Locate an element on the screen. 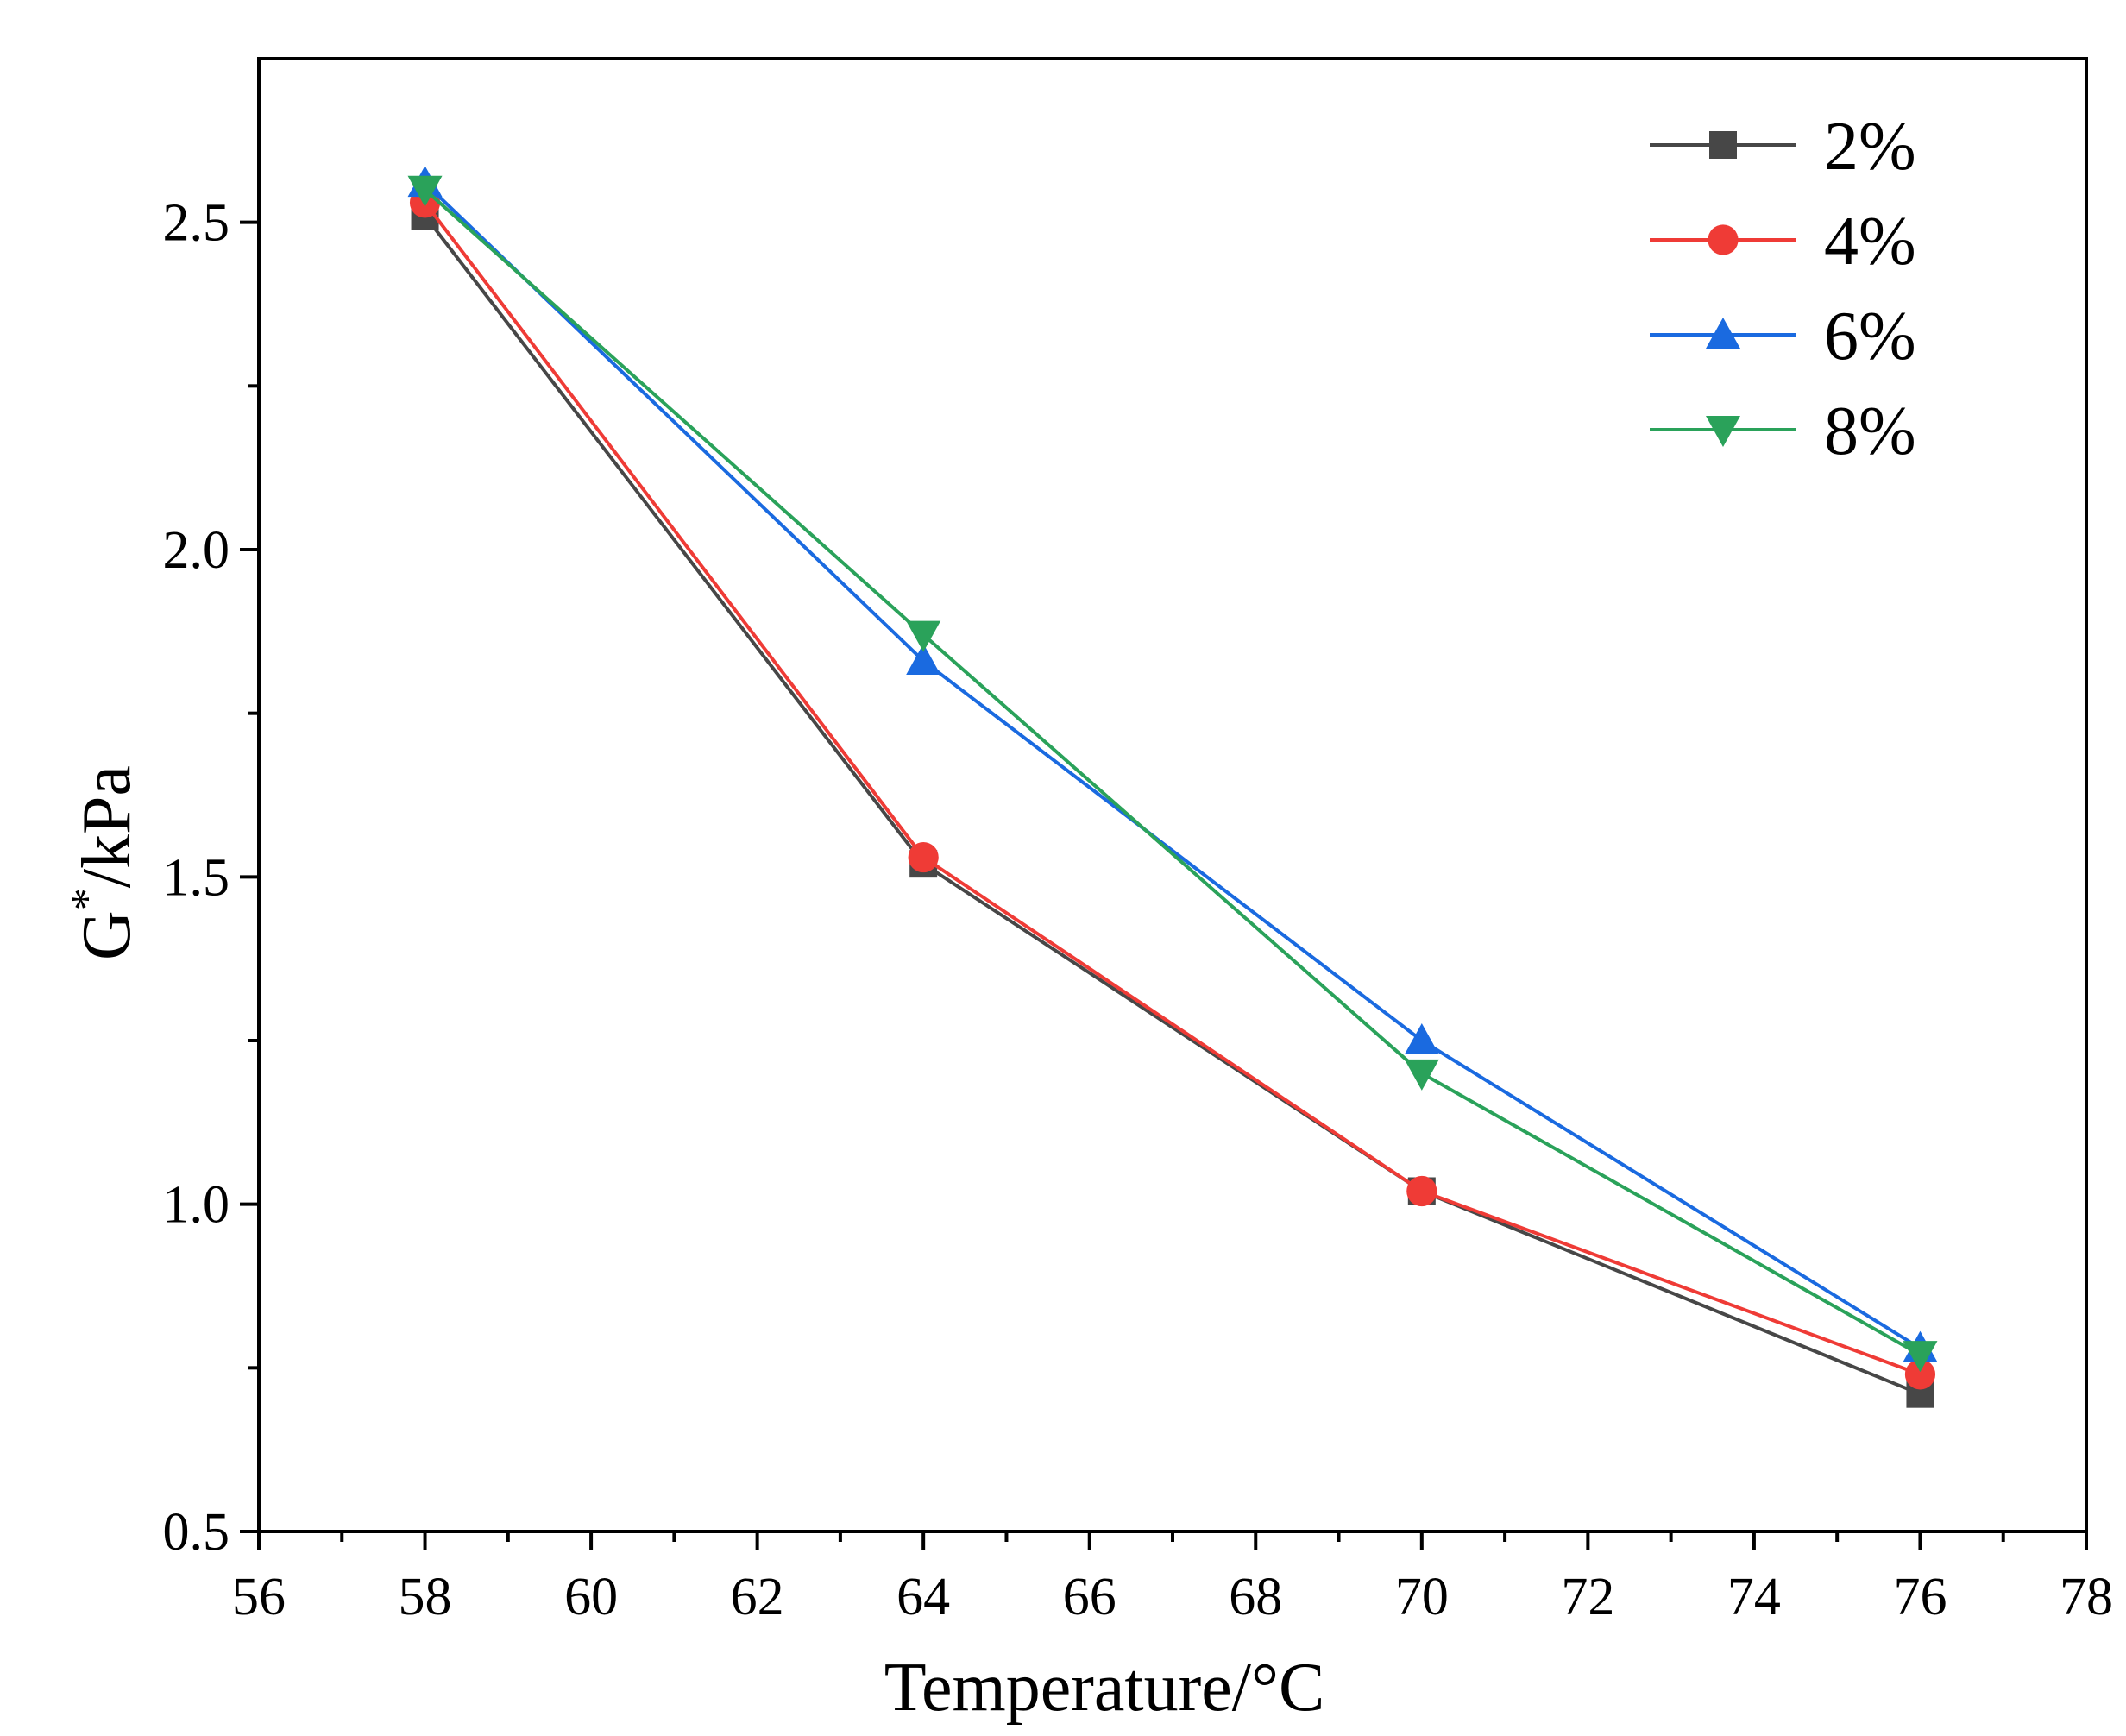 The height and width of the screenshot is (1736, 2126). legend-item-6pct: 6% is located at coordinates (1783, 336).